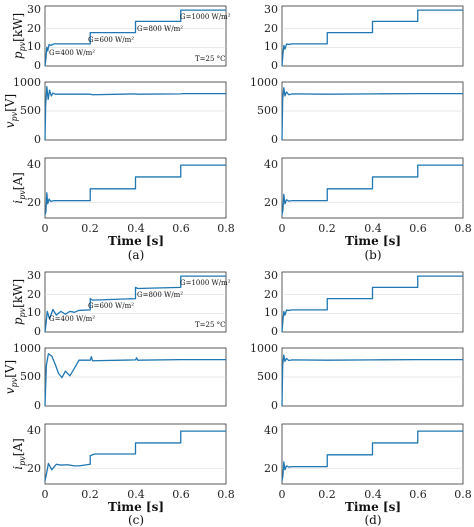 The image size is (474, 527). What do you see at coordinates (135, 190) in the screenshot?
I see `panel-a-ipv-series` at bounding box center [135, 190].